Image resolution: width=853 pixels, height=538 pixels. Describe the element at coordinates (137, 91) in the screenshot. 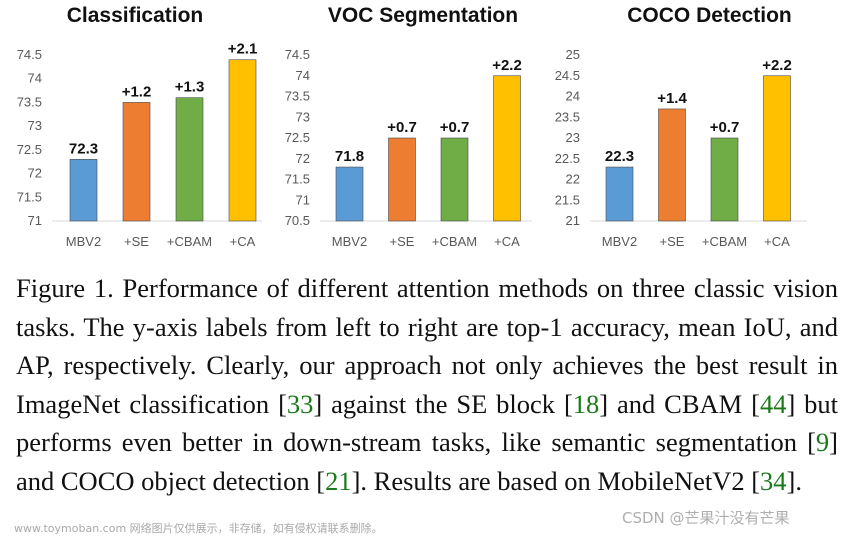

I see `data-label: +1.2` at that location.